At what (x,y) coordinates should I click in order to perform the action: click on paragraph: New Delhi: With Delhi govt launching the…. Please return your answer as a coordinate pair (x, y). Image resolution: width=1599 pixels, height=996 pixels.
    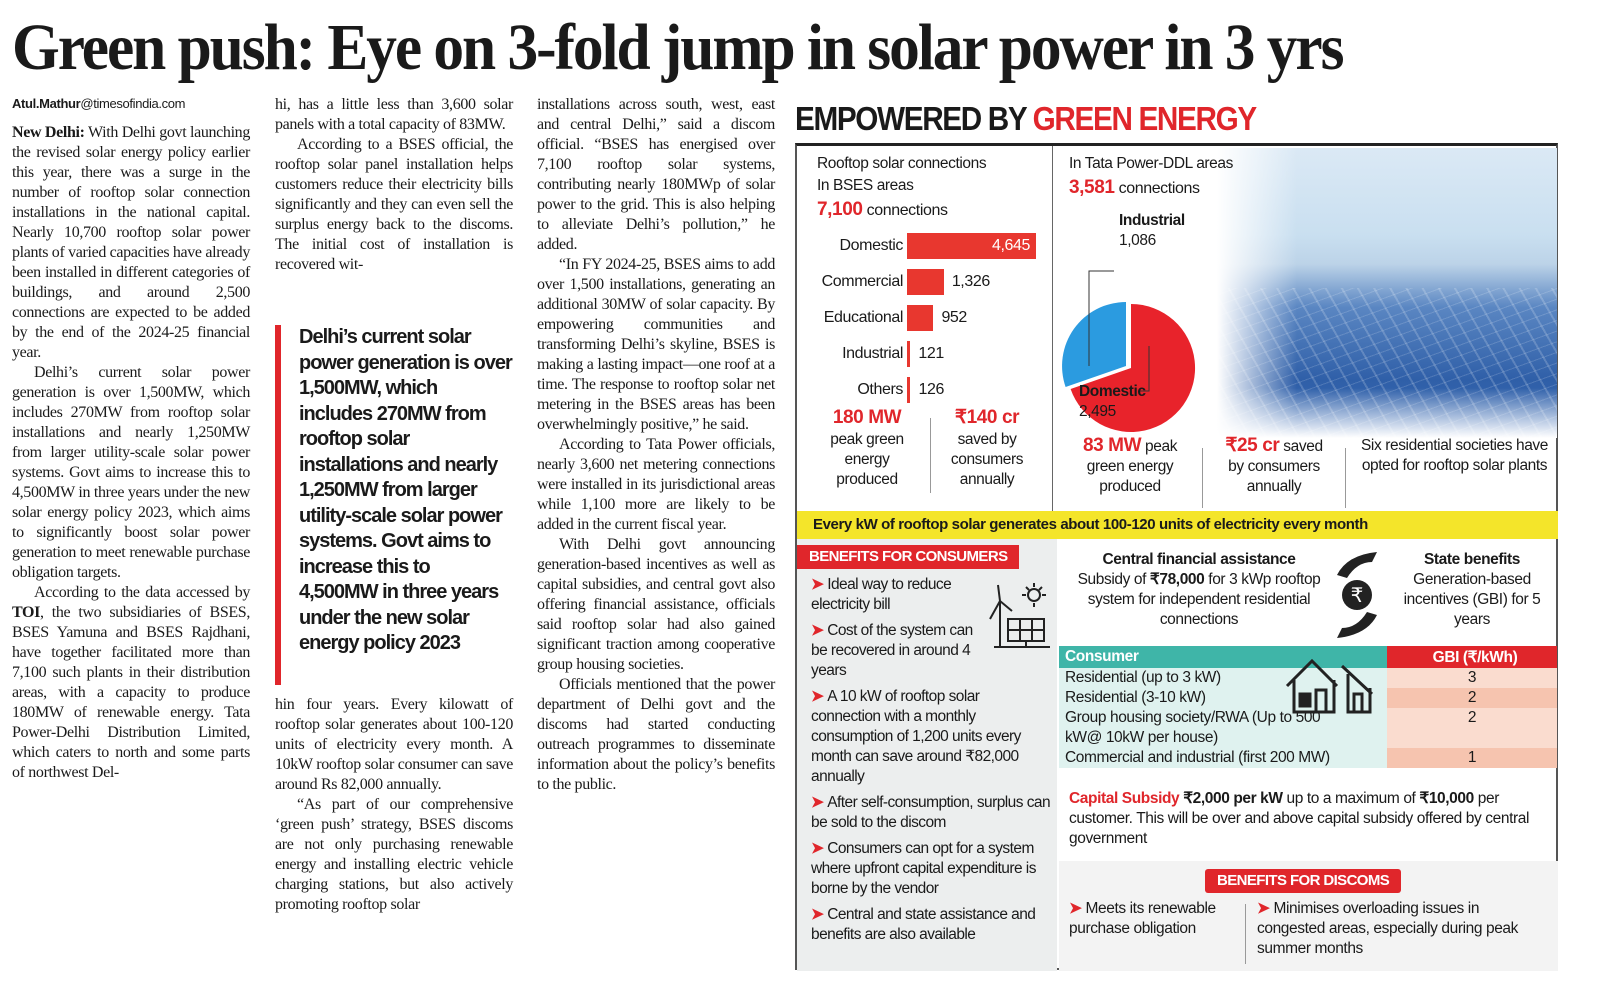
    Looking at the image, I should click on (131, 242).